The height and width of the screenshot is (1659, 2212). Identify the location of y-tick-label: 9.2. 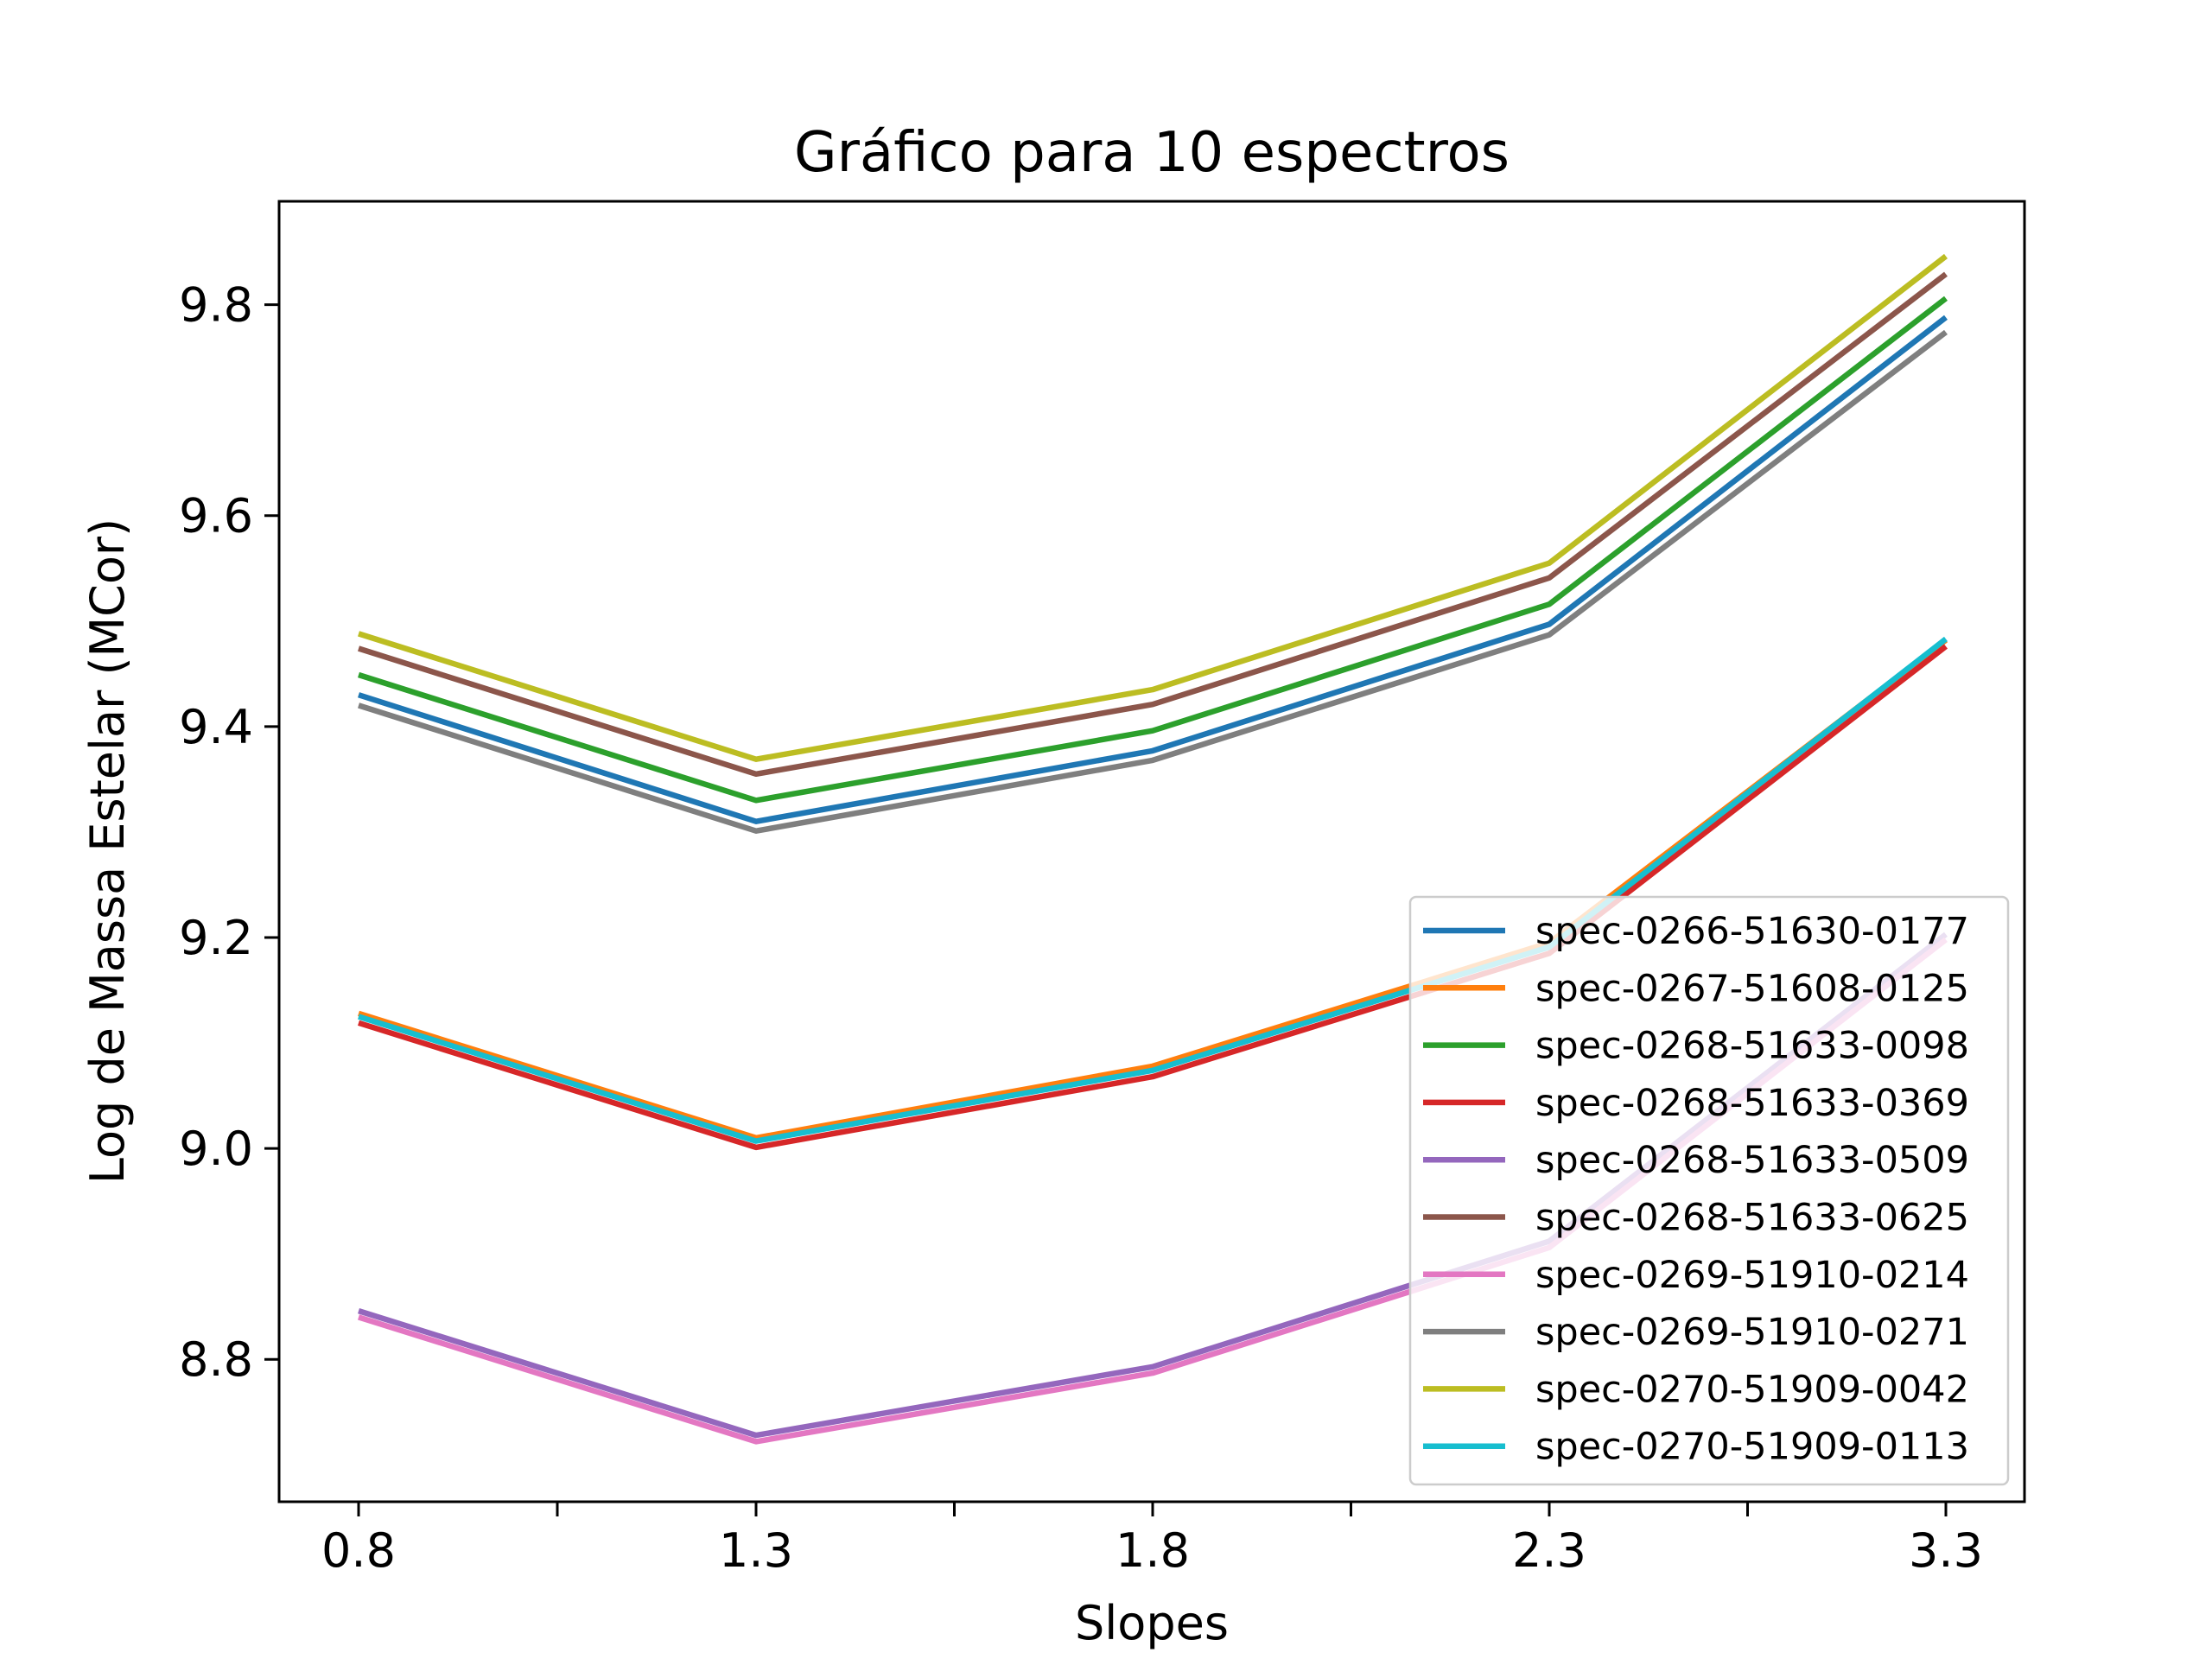
(216, 938).